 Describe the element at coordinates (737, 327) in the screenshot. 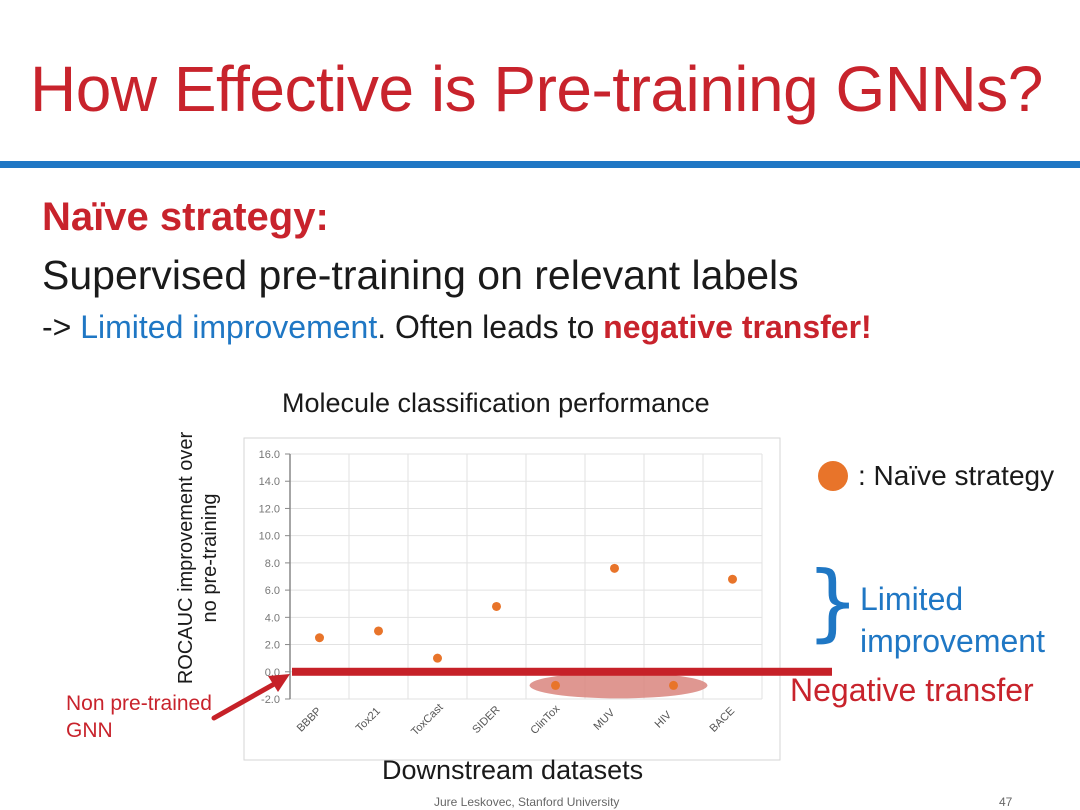

I see `negative-transfer-phrase: negative transfer!` at that location.